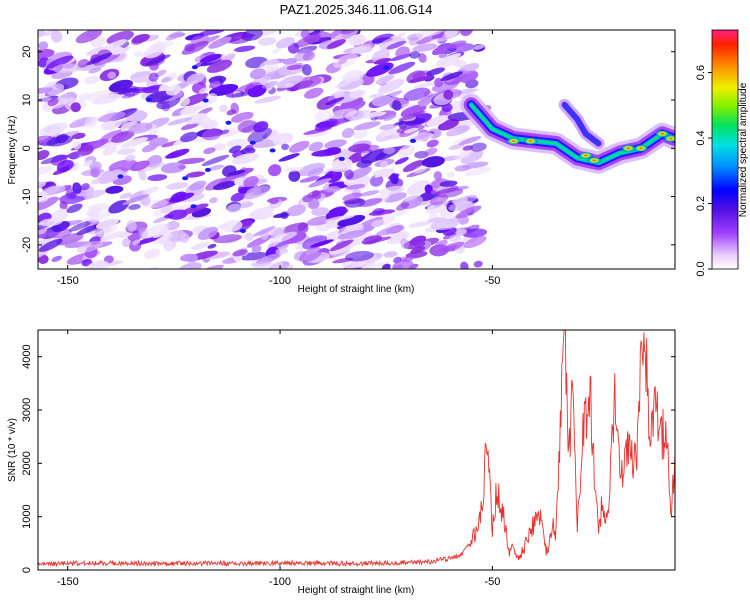  I want to click on snr-xlabel: Height of straight line (km), so click(356, 590).